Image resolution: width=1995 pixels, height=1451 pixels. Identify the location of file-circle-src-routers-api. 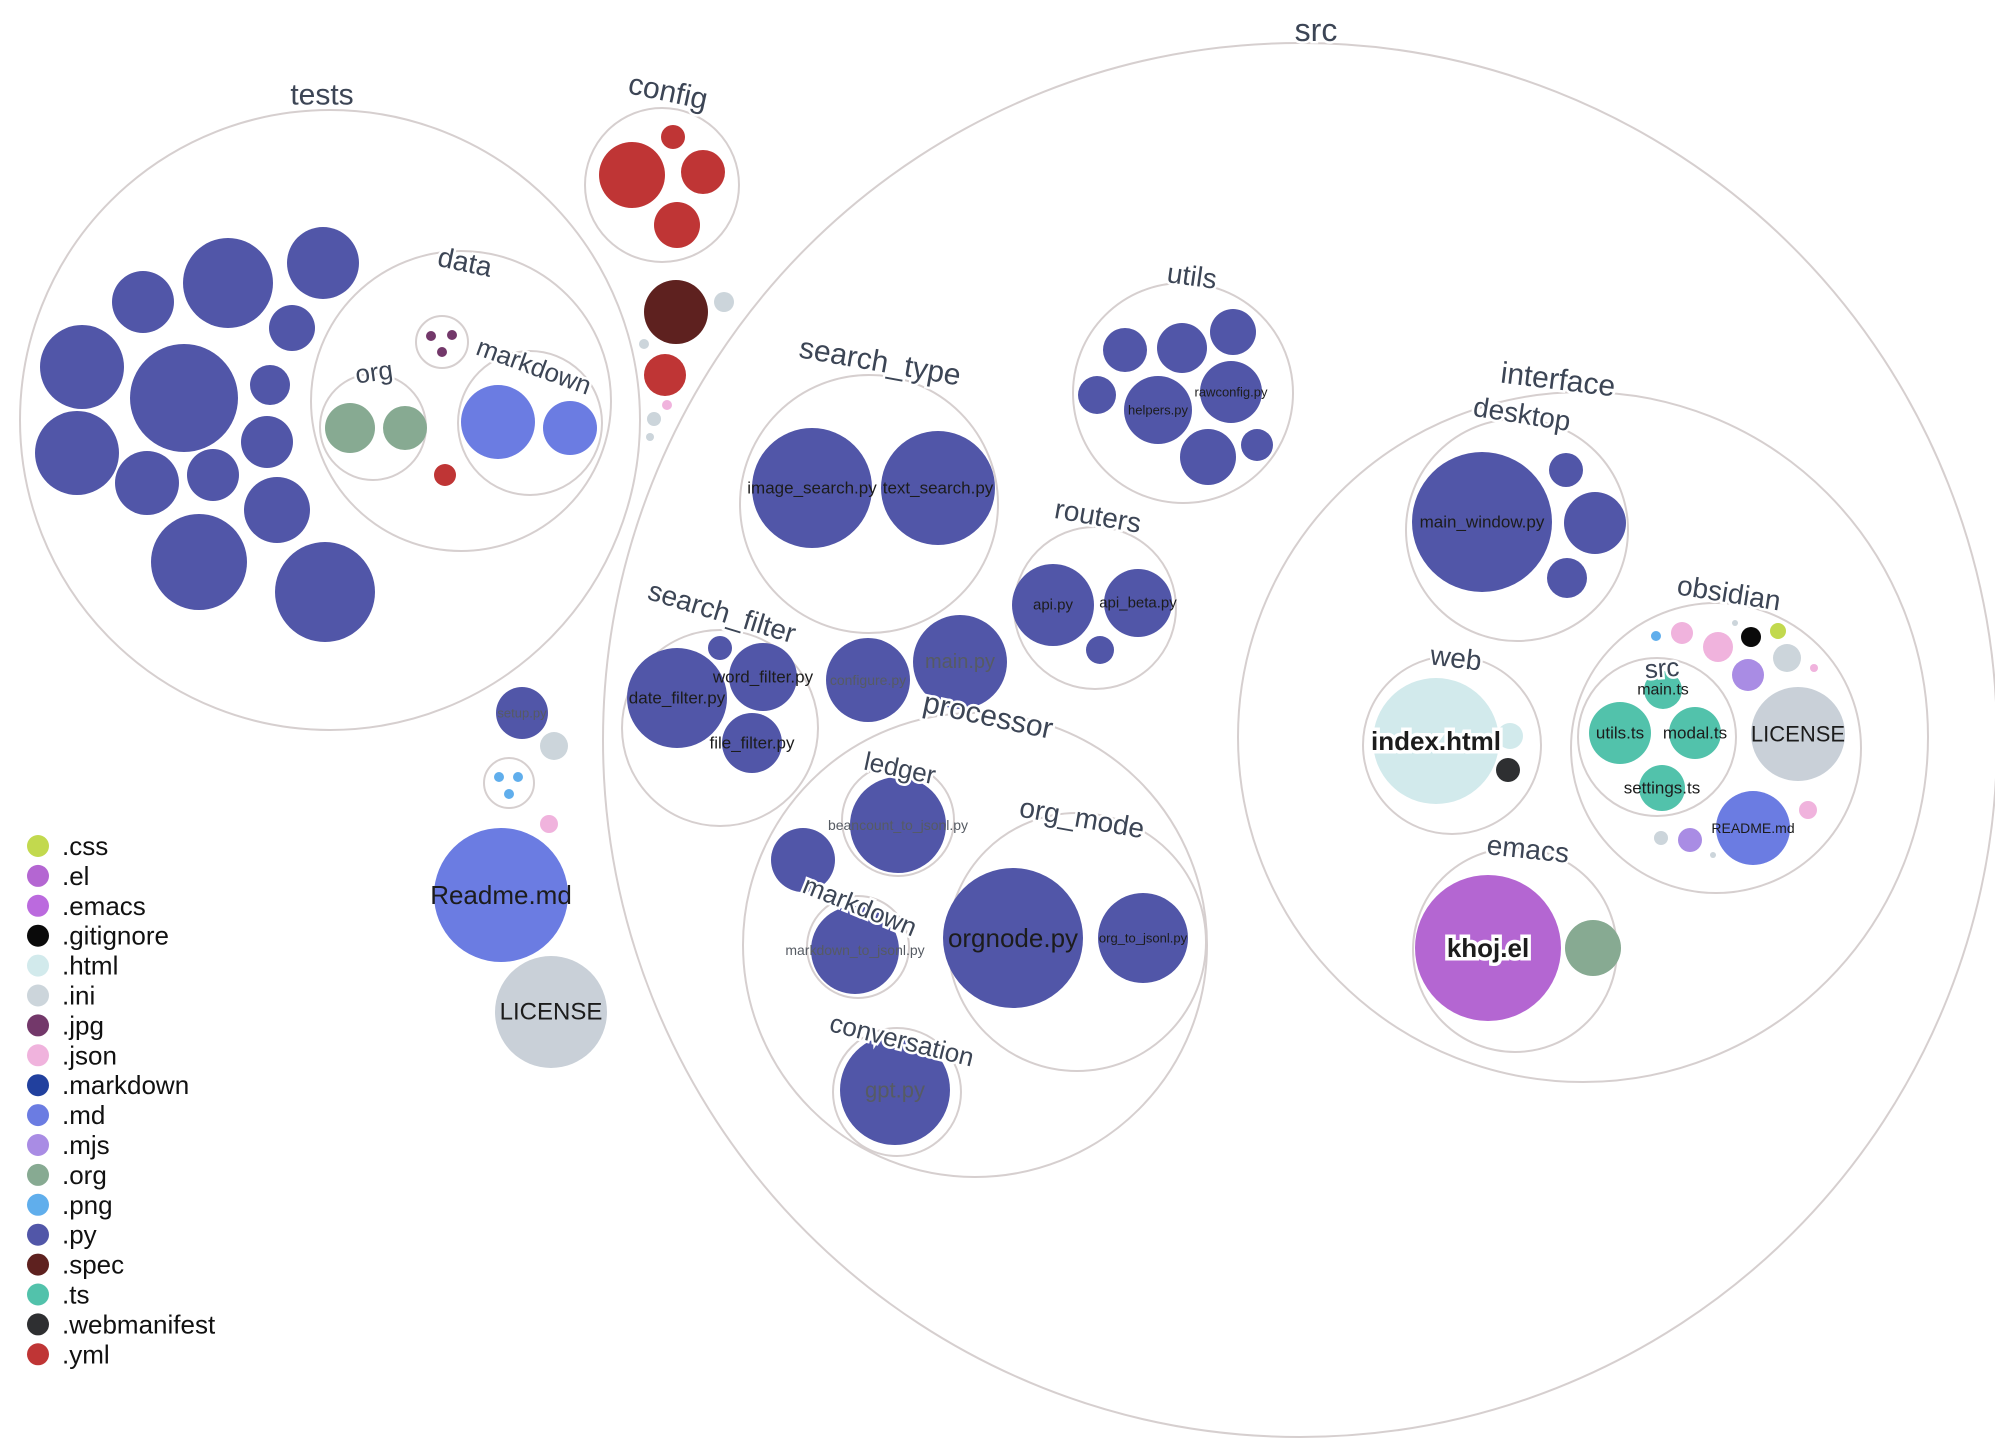
(1053, 605).